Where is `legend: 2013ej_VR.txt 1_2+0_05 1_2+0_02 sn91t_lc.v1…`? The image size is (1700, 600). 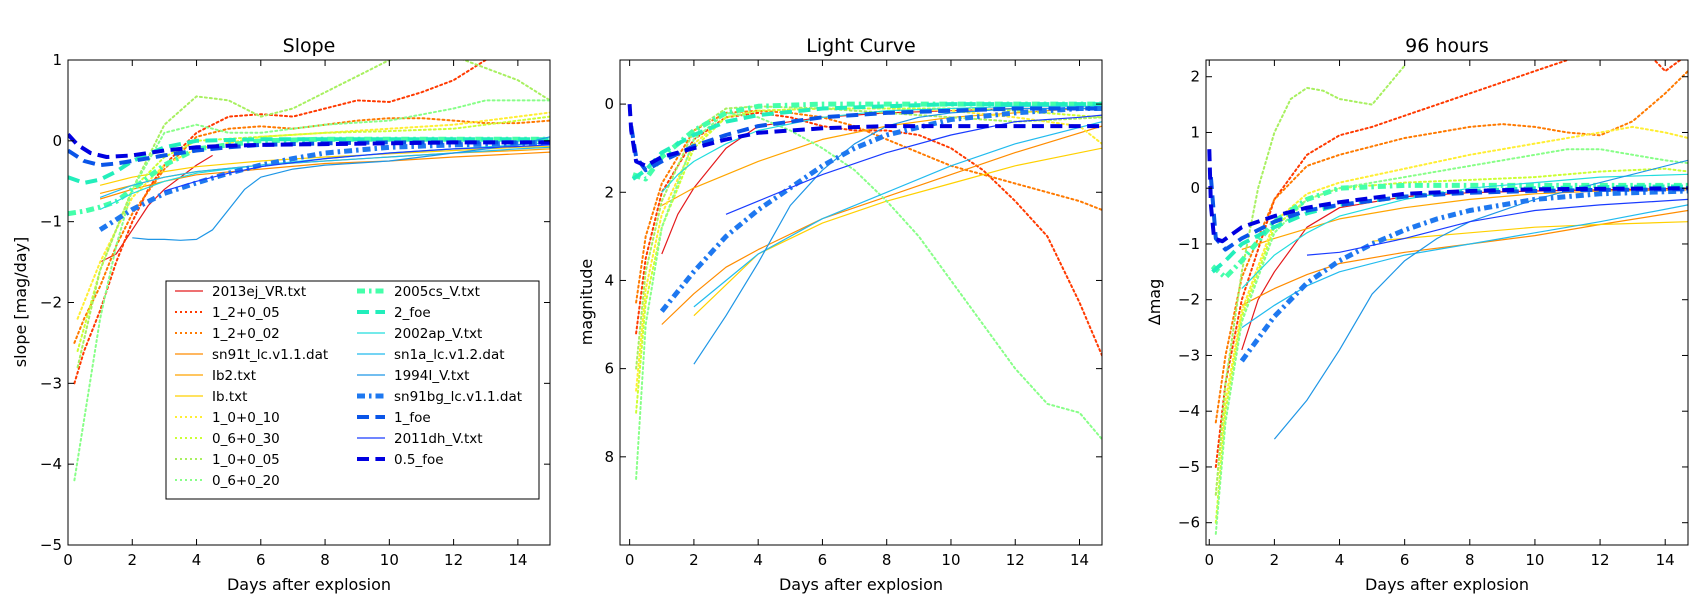 legend: 2013ej_VR.txt 1_2+0_05 1_2+0_02 sn91t_lc.v1… is located at coordinates (352, 390).